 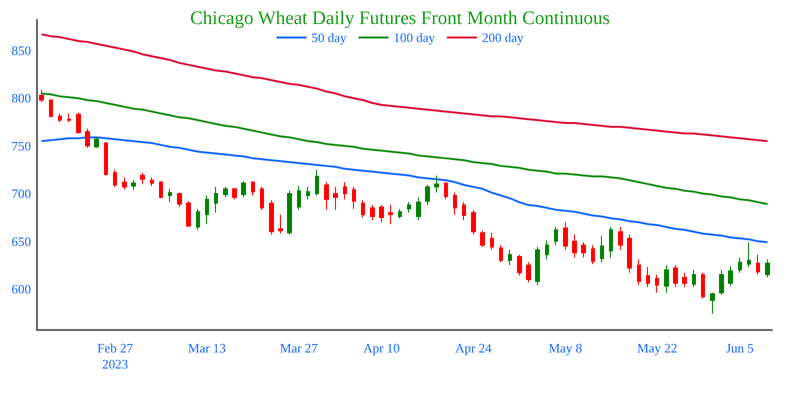 I want to click on x-tick-label: Mar 13, so click(x=207, y=348).